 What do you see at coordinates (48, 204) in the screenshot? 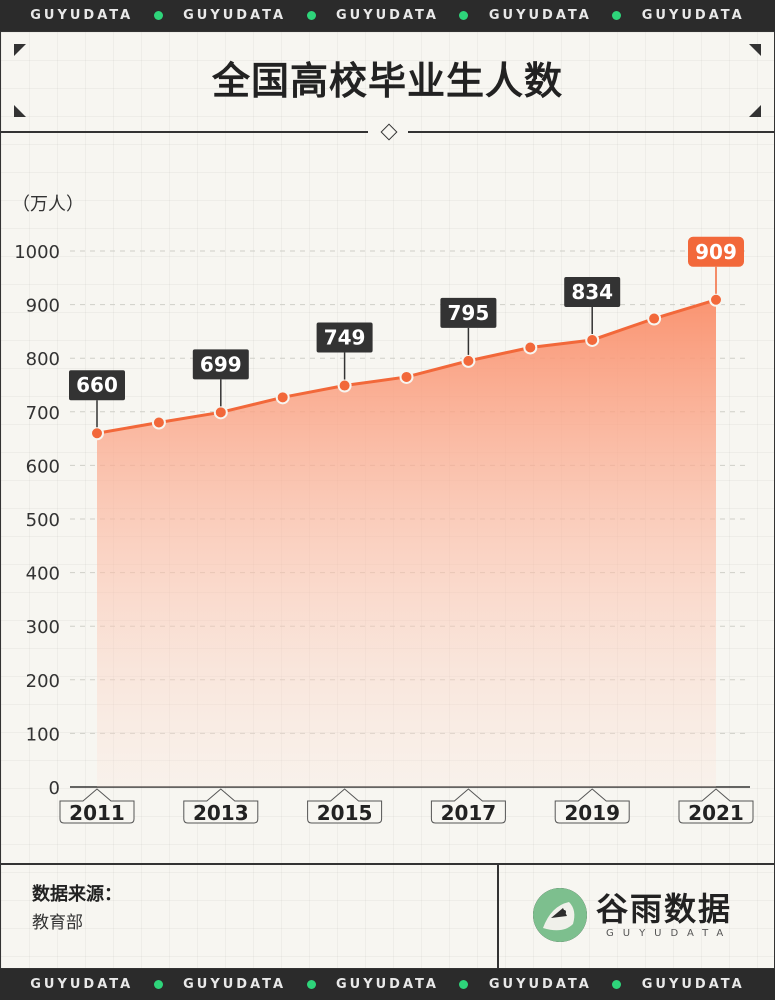
I see `y-axis-unit: （万人）` at bounding box center [48, 204].